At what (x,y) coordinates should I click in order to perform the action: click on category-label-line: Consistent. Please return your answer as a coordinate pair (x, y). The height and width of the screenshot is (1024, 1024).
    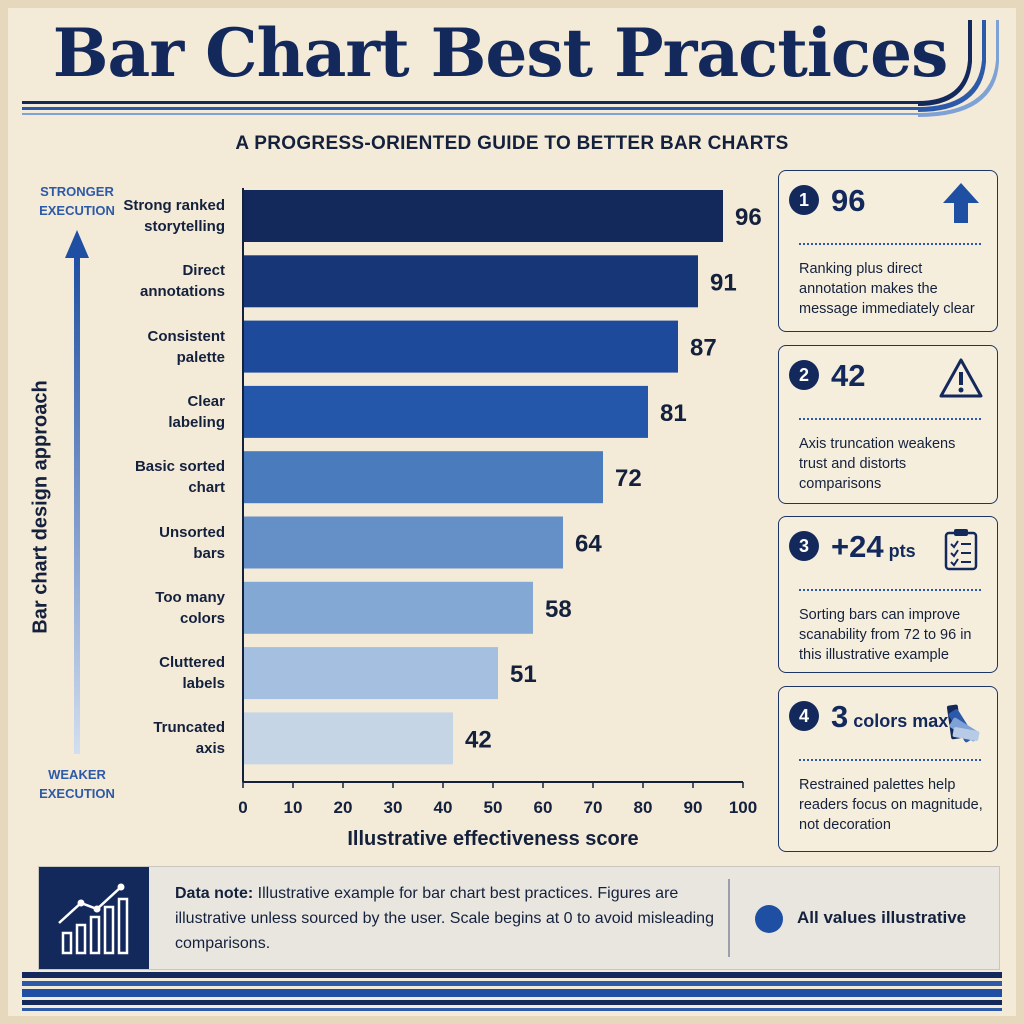
    Looking at the image, I should click on (186, 336).